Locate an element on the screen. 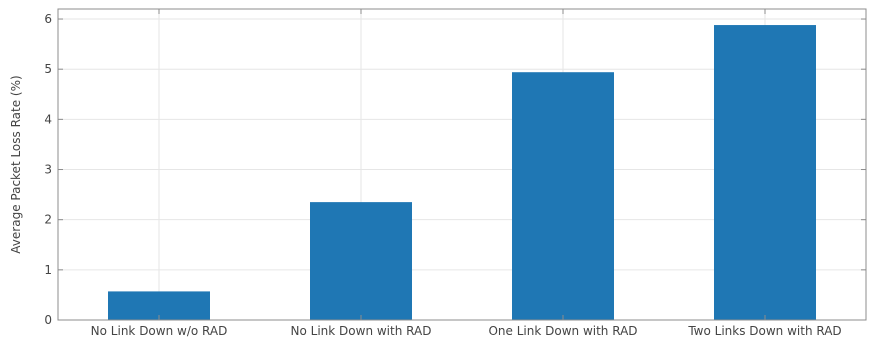 Image resolution: width=878 pixels, height=347 pixels. y-tick-label: 1 is located at coordinates (48, 270).